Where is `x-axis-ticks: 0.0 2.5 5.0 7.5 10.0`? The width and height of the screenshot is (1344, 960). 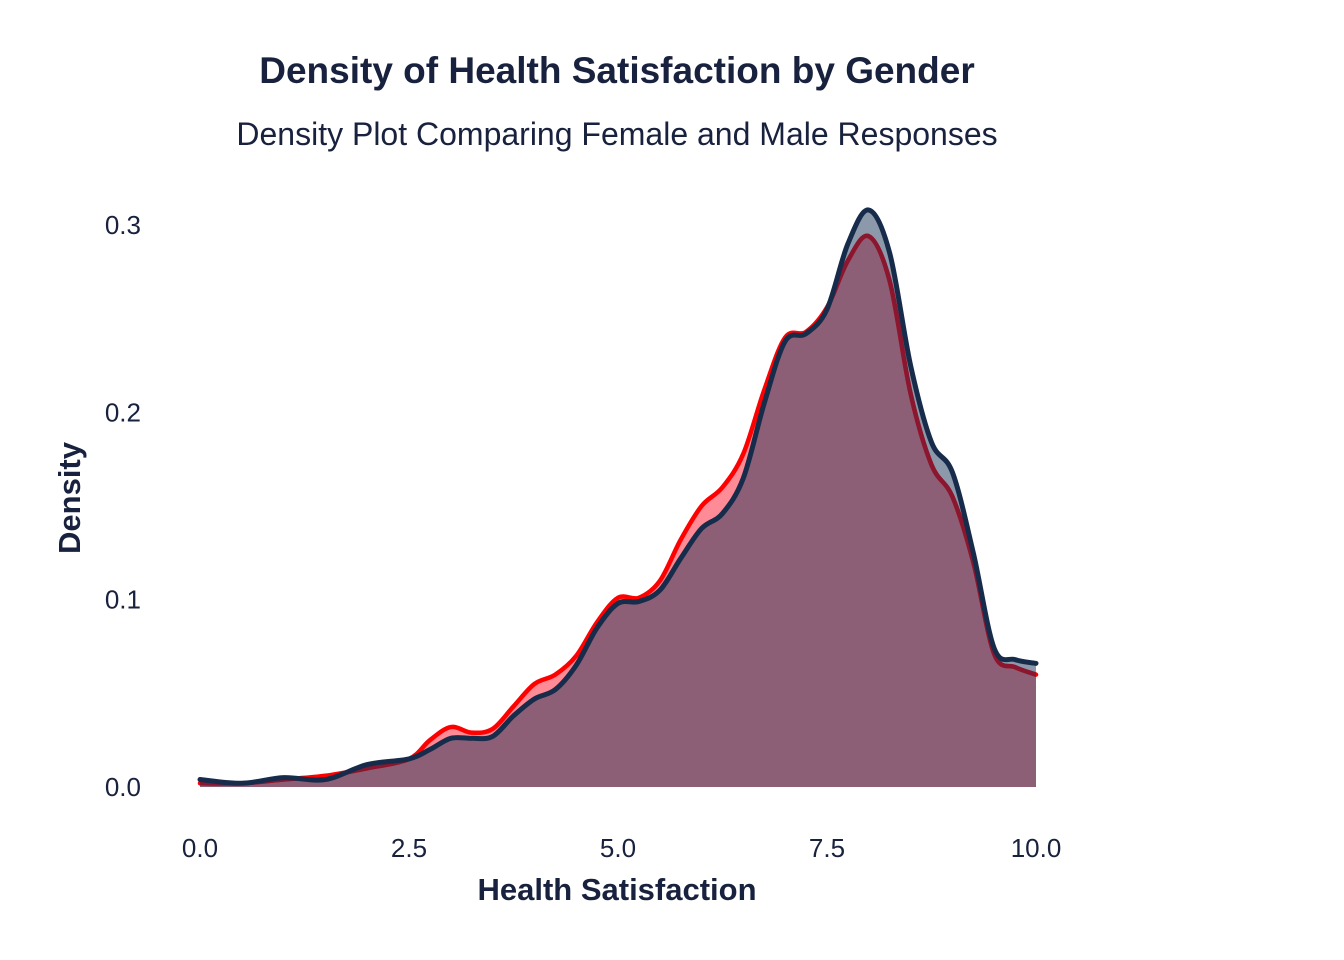 x-axis-ticks: 0.0 2.5 5.0 7.5 10.0 is located at coordinates (621, 848).